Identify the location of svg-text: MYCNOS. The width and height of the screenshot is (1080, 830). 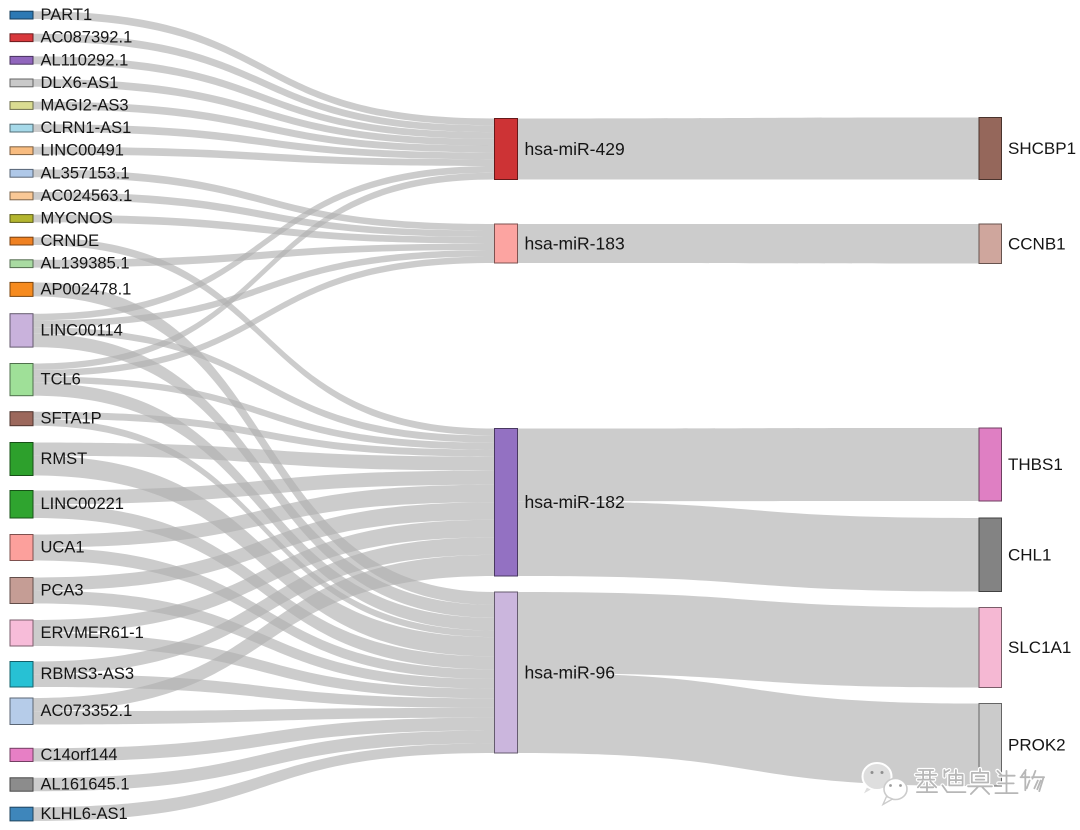
(77, 219).